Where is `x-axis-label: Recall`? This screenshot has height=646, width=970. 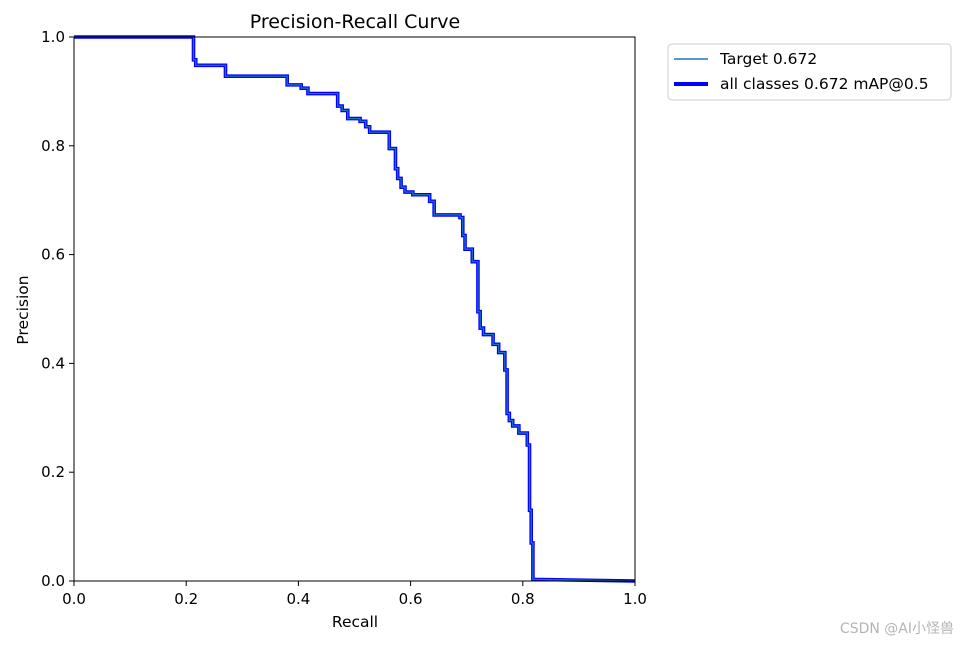
x-axis-label: Recall is located at coordinates (355, 622).